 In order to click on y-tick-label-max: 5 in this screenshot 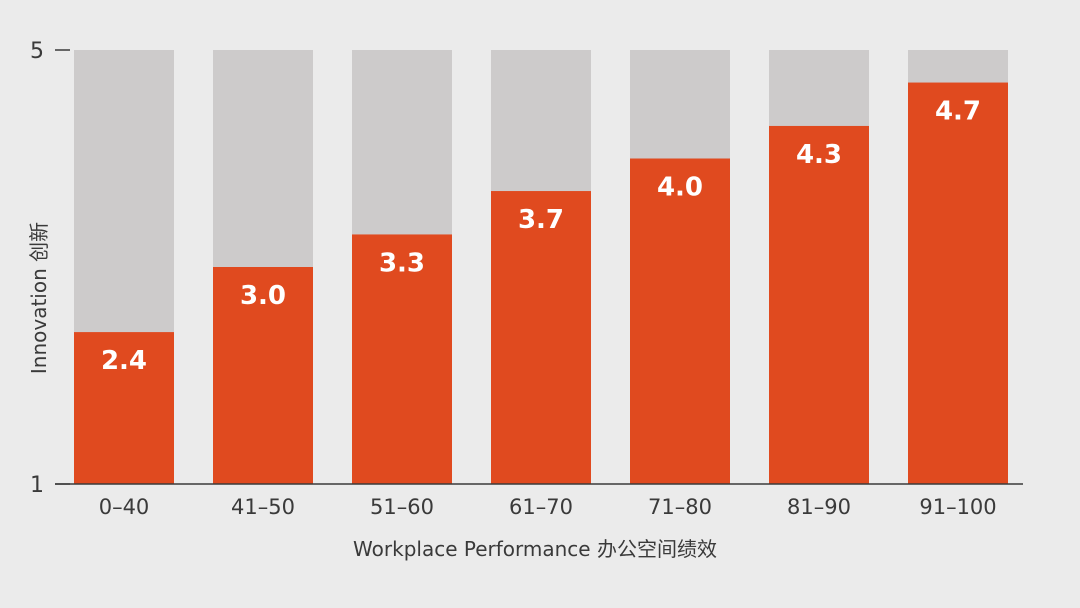, I will do `click(37, 51)`.